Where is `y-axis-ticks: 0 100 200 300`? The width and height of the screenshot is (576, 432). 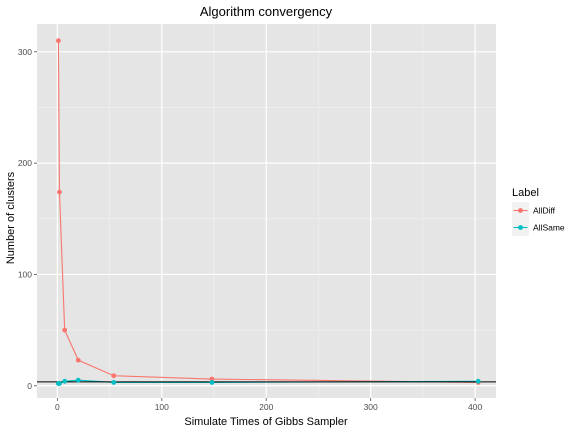 y-axis-ticks: 0 100 200 300 is located at coordinates (27, 219).